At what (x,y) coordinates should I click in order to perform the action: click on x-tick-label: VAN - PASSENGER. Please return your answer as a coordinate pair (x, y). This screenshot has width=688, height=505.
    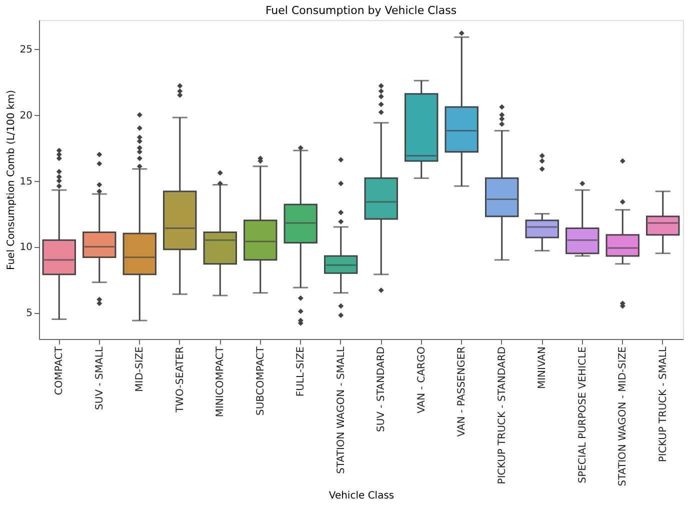
    Looking at the image, I should click on (462, 391).